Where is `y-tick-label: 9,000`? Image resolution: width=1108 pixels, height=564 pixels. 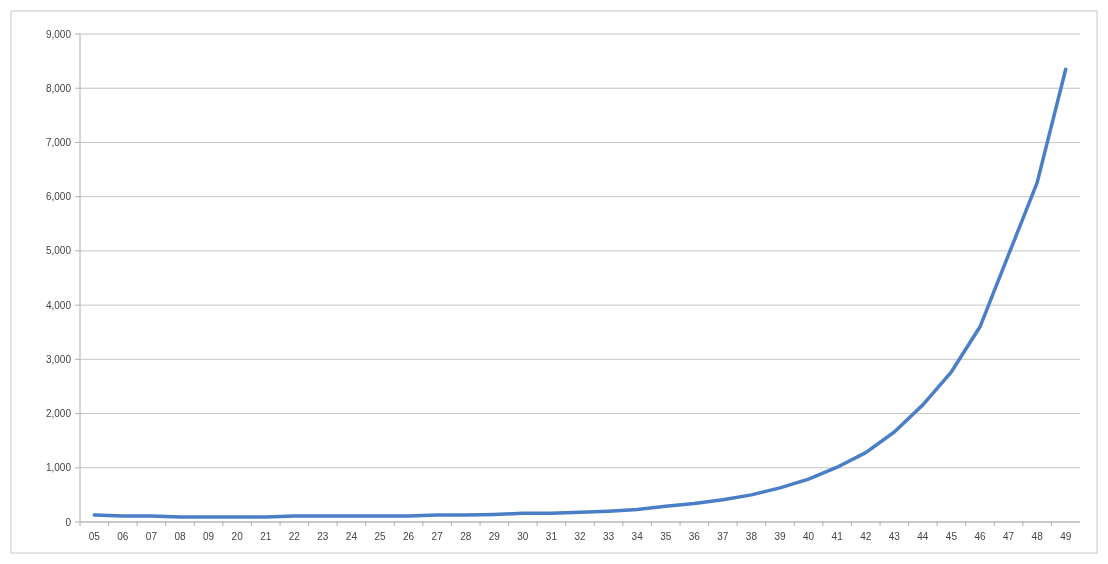 y-tick-label: 9,000 is located at coordinates (58, 34).